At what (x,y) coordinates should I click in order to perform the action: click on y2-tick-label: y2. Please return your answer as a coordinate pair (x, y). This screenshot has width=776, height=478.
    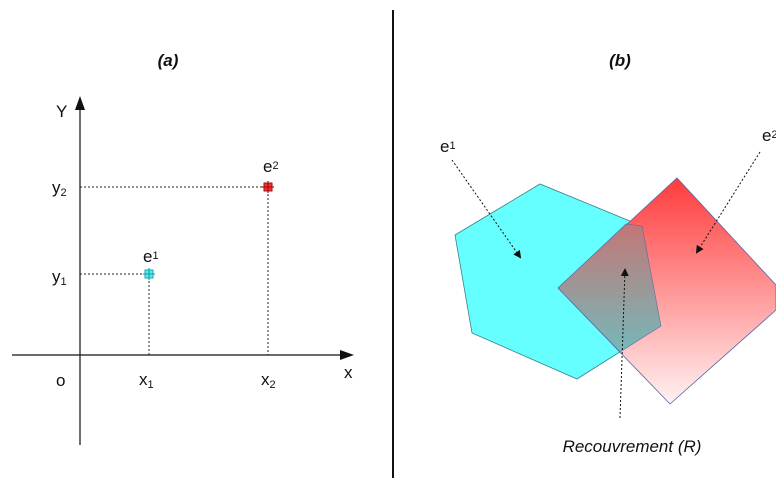
    Looking at the image, I should click on (59, 188).